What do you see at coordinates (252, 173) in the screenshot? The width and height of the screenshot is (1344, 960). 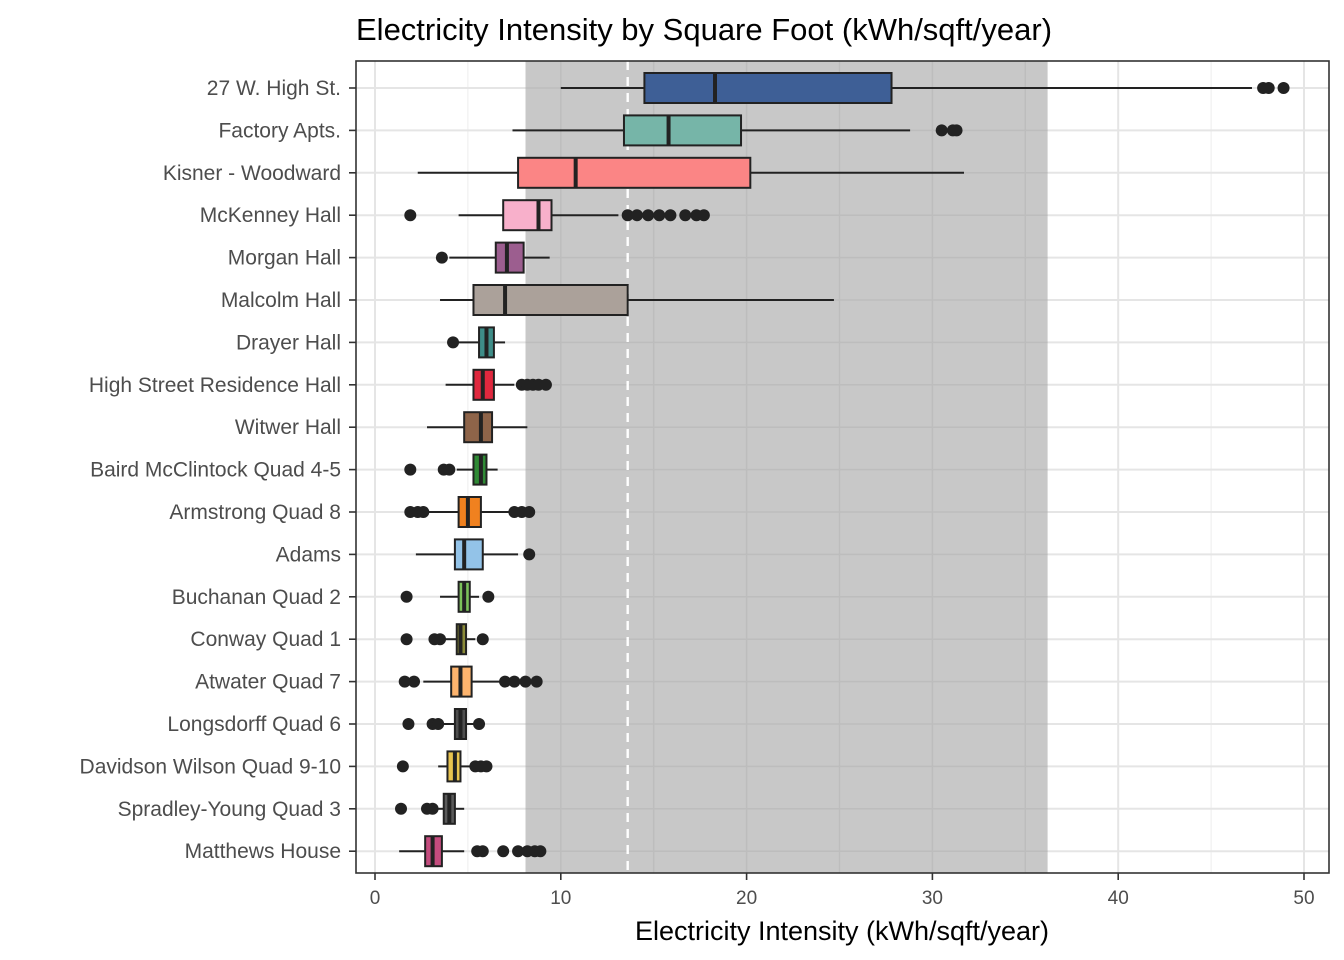 I see `y-tick-label: Kisner - Woodward` at bounding box center [252, 173].